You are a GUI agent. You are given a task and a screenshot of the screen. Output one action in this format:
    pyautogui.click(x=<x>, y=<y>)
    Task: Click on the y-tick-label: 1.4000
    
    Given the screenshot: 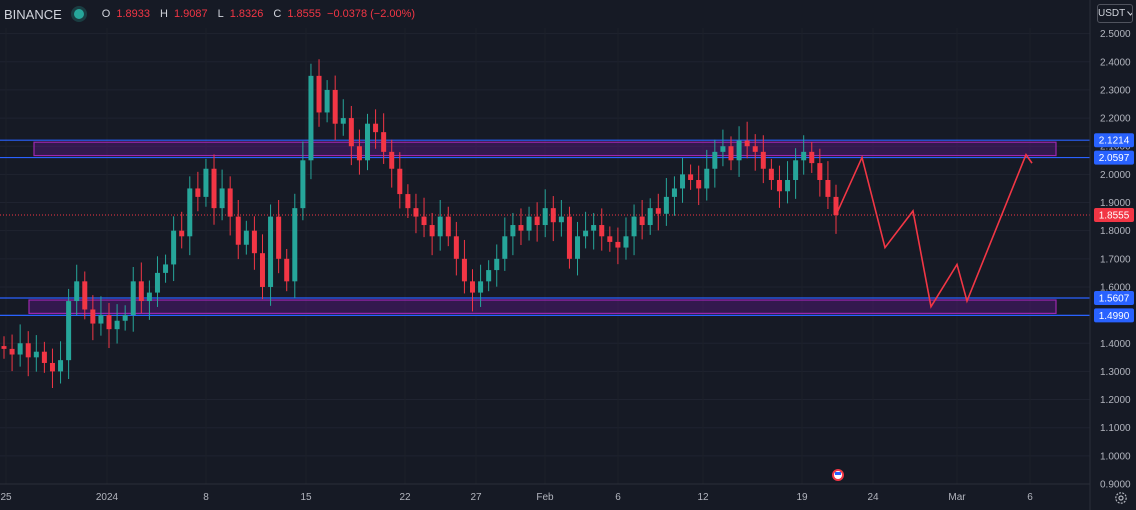 What is the action you would take?
    pyautogui.click(x=1115, y=344)
    